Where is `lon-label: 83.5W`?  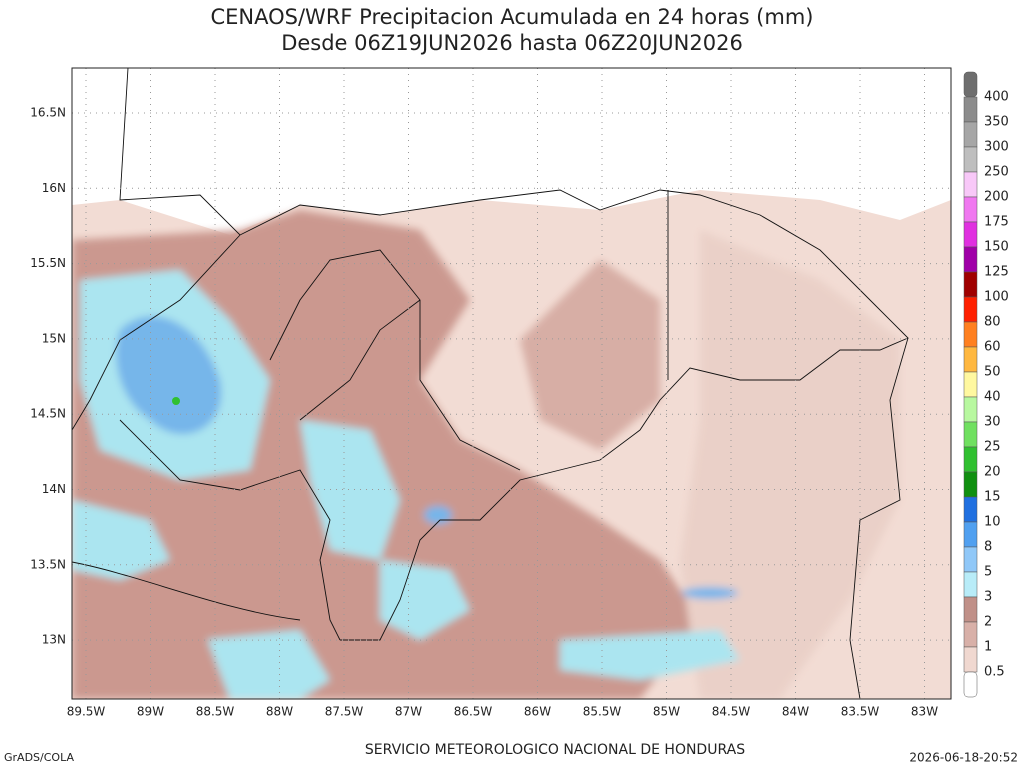
lon-label: 83.5W is located at coordinates (860, 712).